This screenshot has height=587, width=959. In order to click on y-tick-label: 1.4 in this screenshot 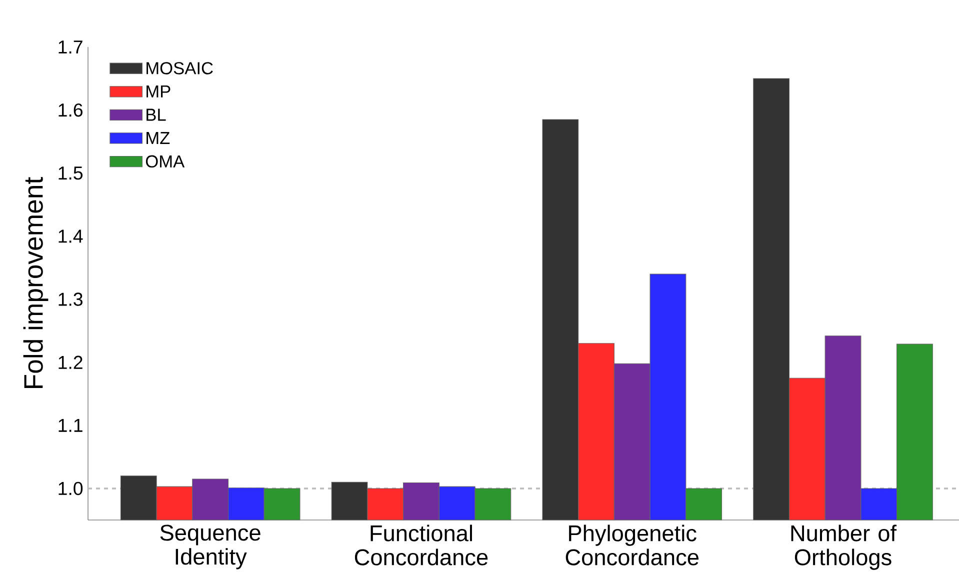, I will do `click(70, 236)`.